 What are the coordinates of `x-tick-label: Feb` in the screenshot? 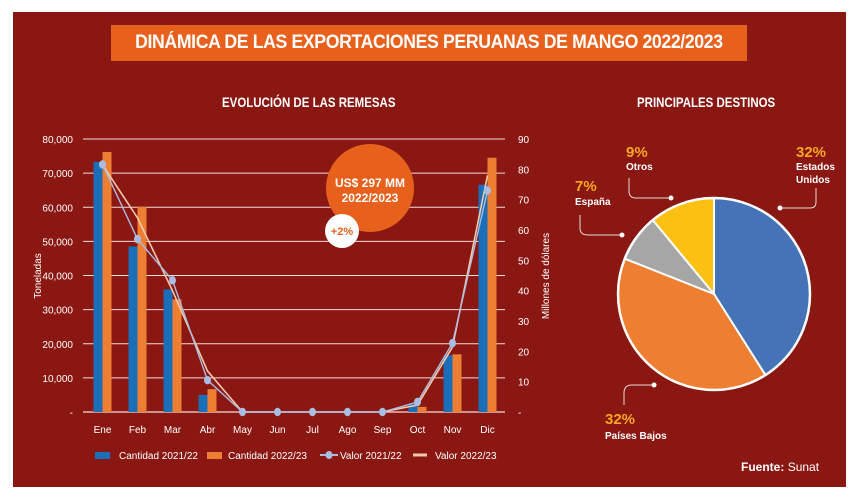 It's located at (138, 430).